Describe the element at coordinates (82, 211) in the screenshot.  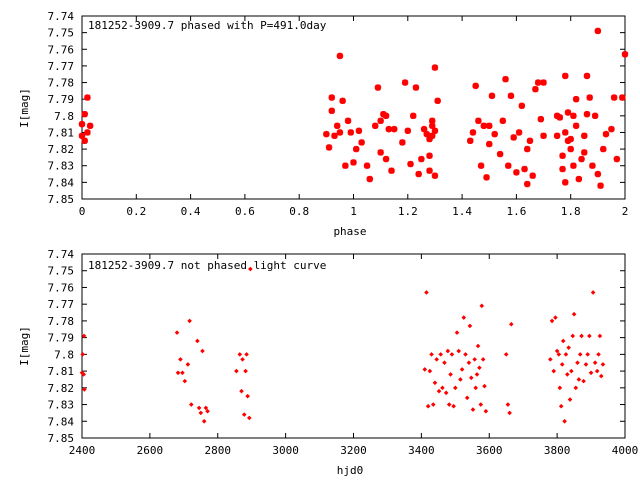
I see `x-tick-label: 0` at that location.